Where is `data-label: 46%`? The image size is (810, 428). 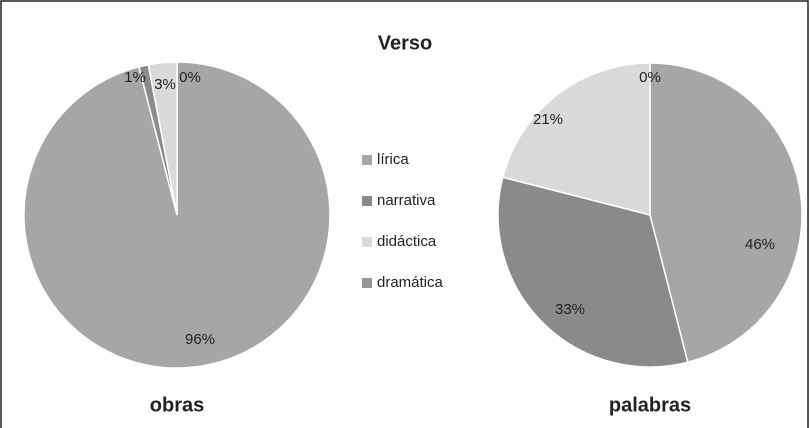
data-label: 46% is located at coordinates (760, 244).